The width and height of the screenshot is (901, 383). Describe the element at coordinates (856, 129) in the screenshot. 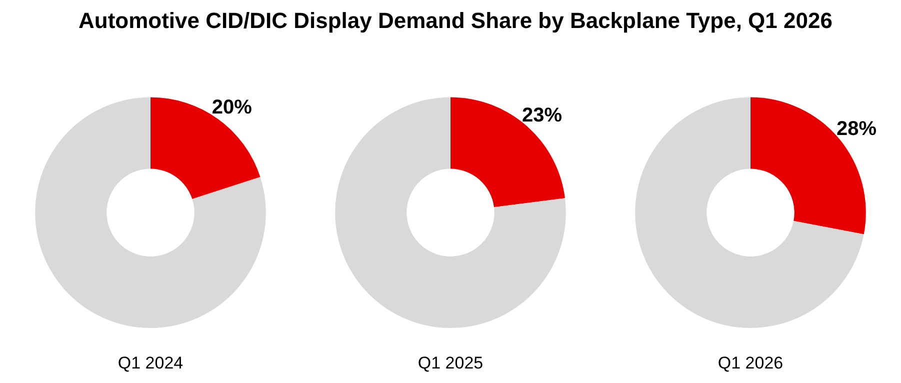

I see `data-label: 28%` at that location.